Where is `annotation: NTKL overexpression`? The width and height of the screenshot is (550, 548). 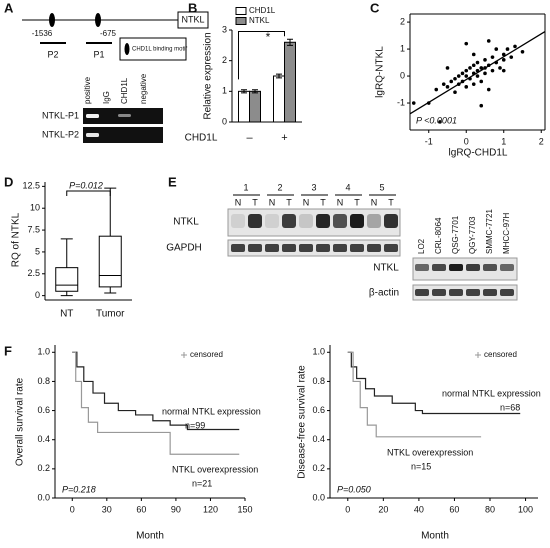 annotation: NTKL overexpression is located at coordinates (430, 452).